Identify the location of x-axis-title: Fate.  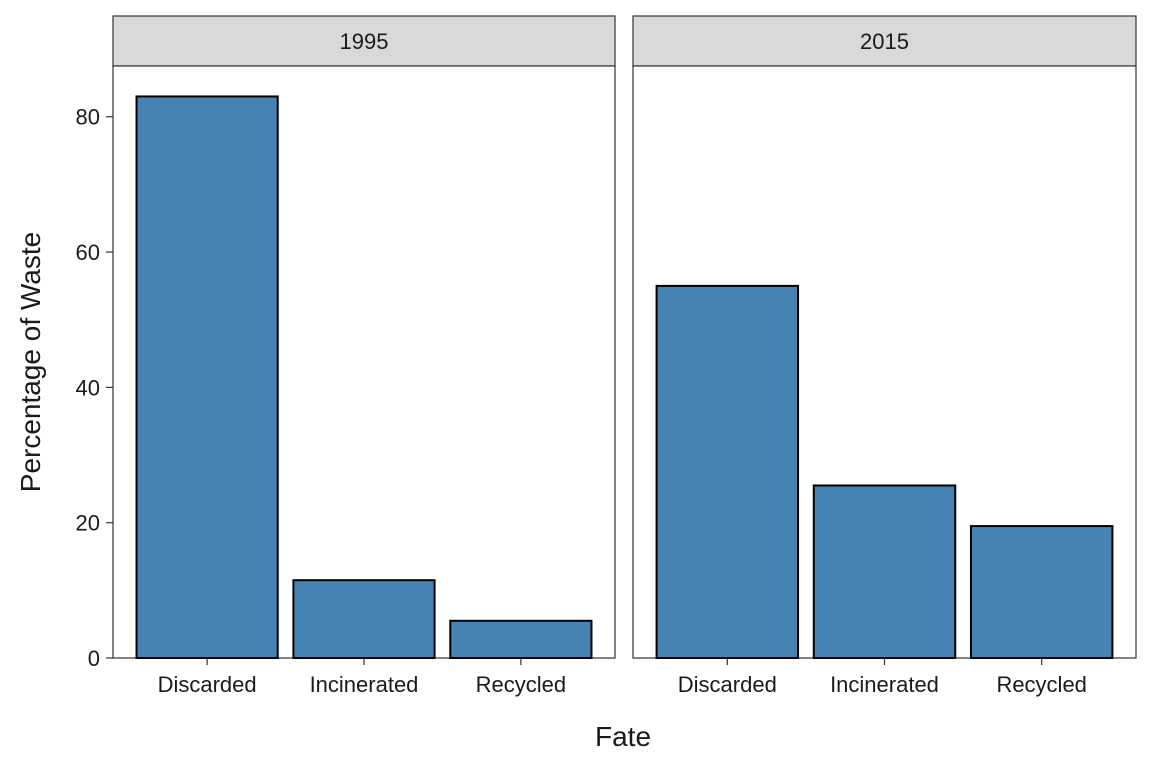
(623, 736).